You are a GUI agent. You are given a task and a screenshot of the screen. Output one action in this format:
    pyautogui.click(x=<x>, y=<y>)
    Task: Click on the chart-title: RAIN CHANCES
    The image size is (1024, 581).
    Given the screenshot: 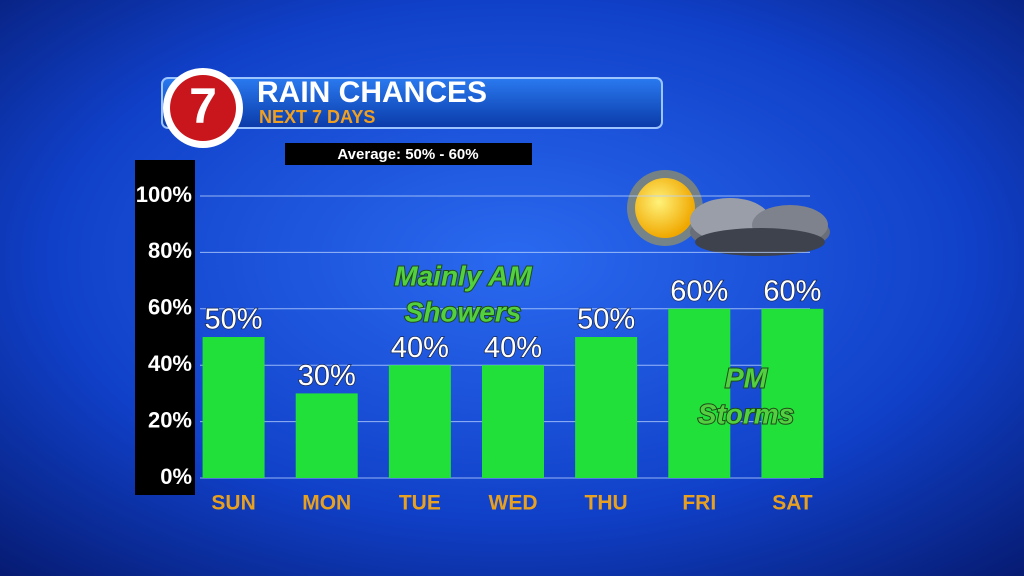 What is the action you would take?
    pyautogui.click(x=372, y=92)
    